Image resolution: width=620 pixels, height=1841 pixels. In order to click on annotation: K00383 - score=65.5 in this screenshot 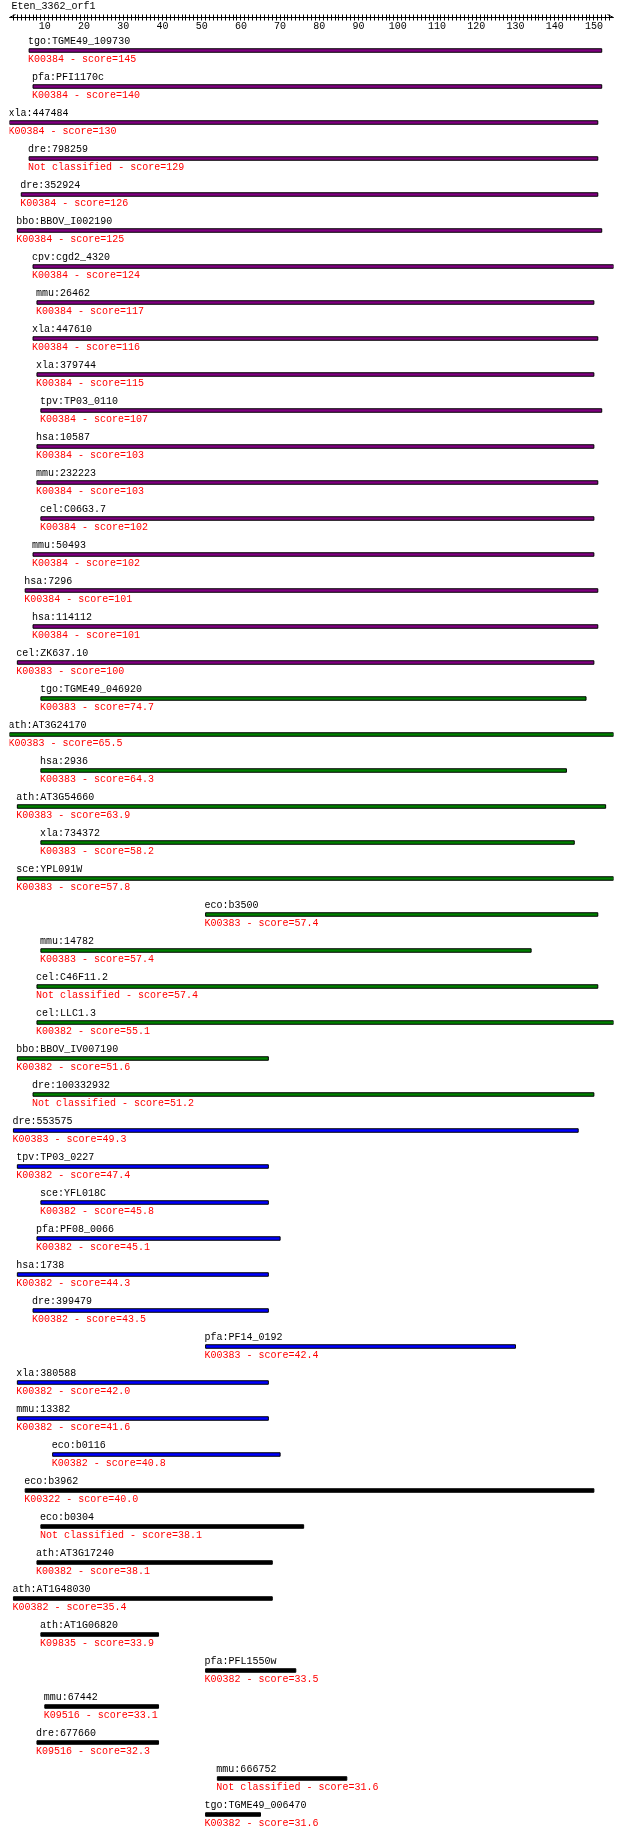, I will do `click(65, 743)`.